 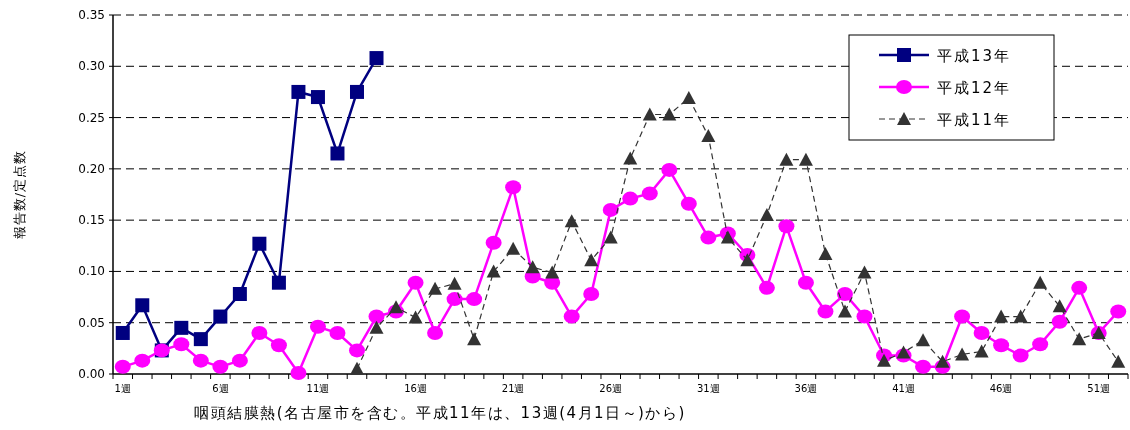 I want to click on x-tick-label: 41週, so click(x=903, y=388).